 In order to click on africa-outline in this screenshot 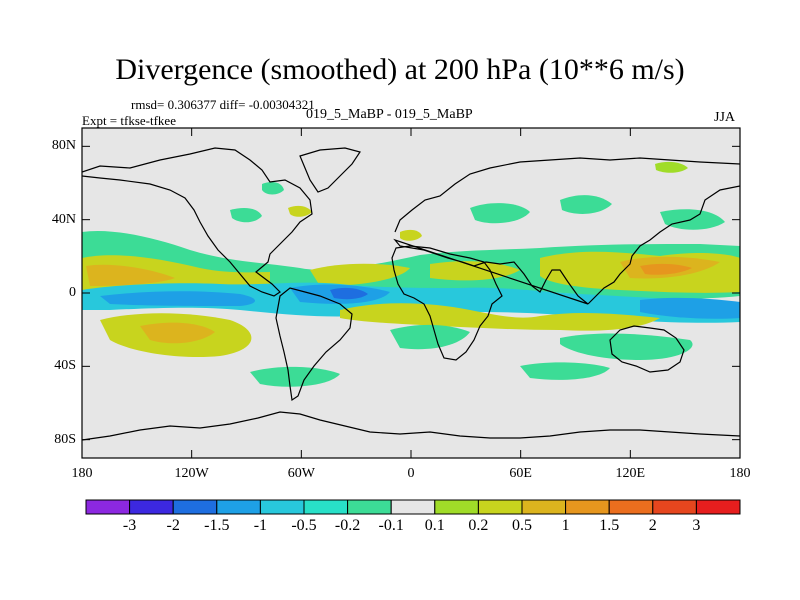, I will do `click(447, 303)`.